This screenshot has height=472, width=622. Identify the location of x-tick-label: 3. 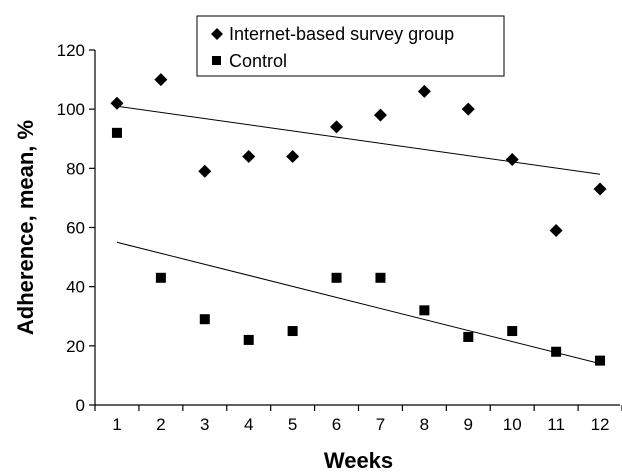
(204, 424).